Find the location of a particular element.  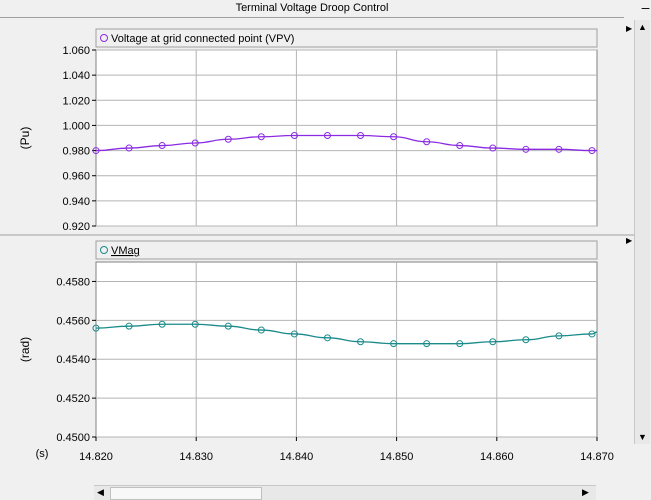

y-tick-label: 0.960 is located at coordinates (76, 177).